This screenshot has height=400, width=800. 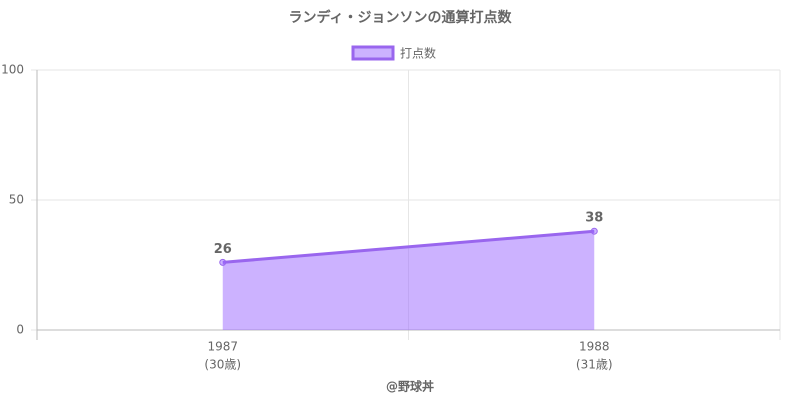 I want to click on legend-swatch, so click(x=373, y=53).